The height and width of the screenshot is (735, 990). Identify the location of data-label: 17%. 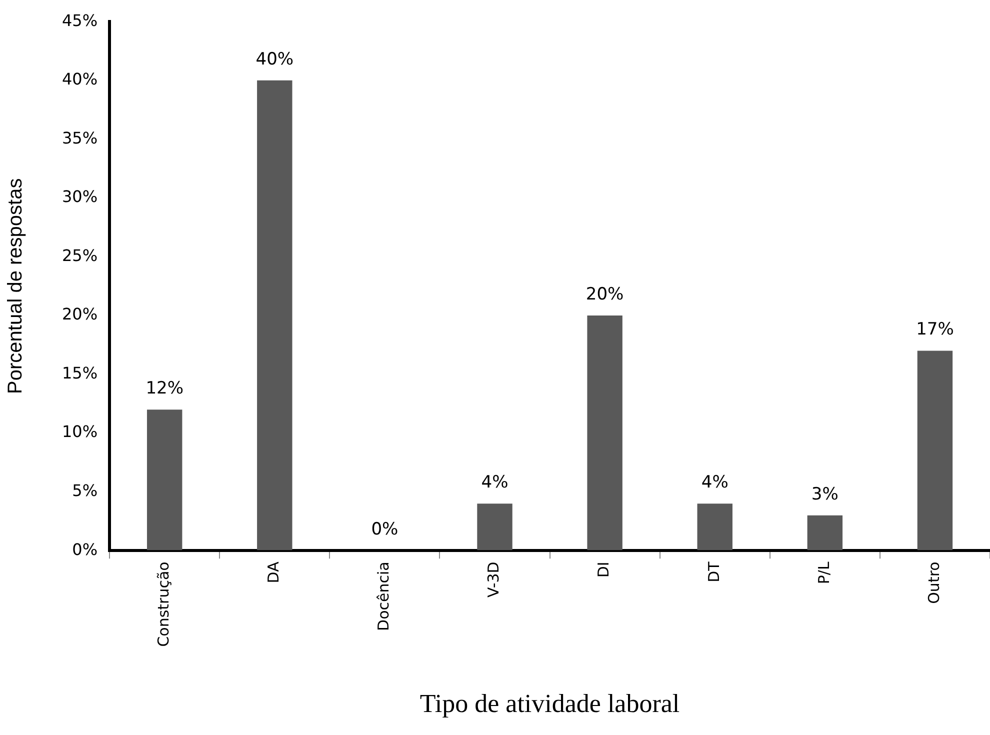
(935, 330).